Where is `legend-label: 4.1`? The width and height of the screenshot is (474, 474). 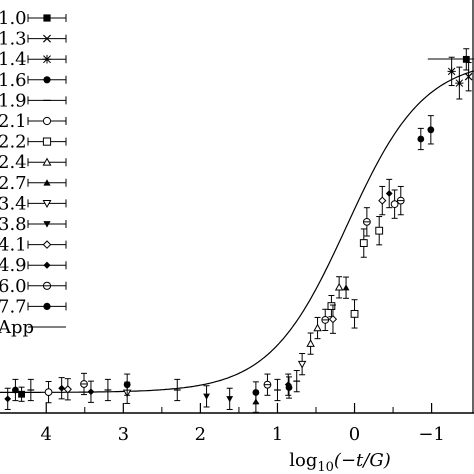 legend-label: 4.1 is located at coordinates (13, 245).